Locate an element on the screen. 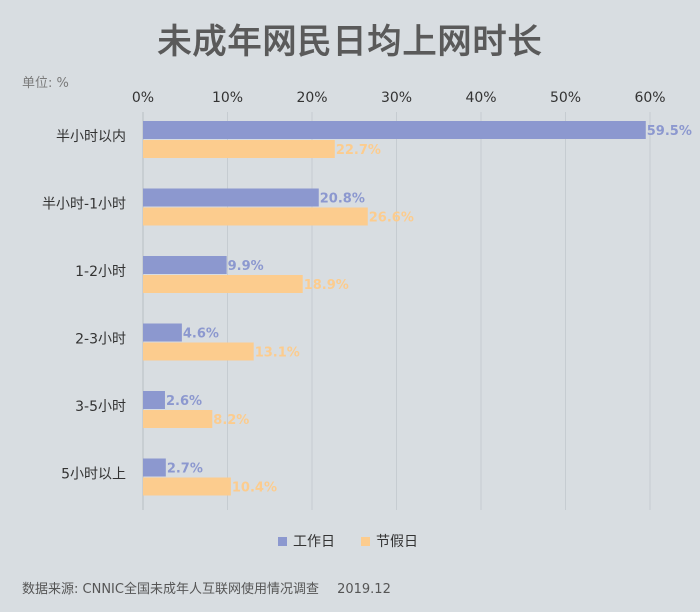  category-label: 半小时-1小时 is located at coordinates (84, 205).